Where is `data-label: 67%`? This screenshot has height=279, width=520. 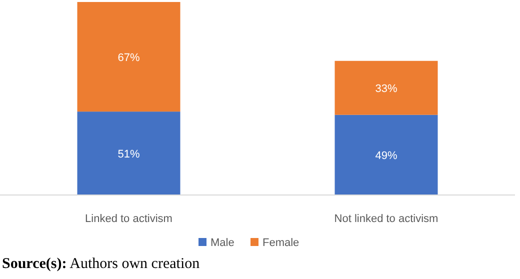 data-label: 67% is located at coordinates (129, 58).